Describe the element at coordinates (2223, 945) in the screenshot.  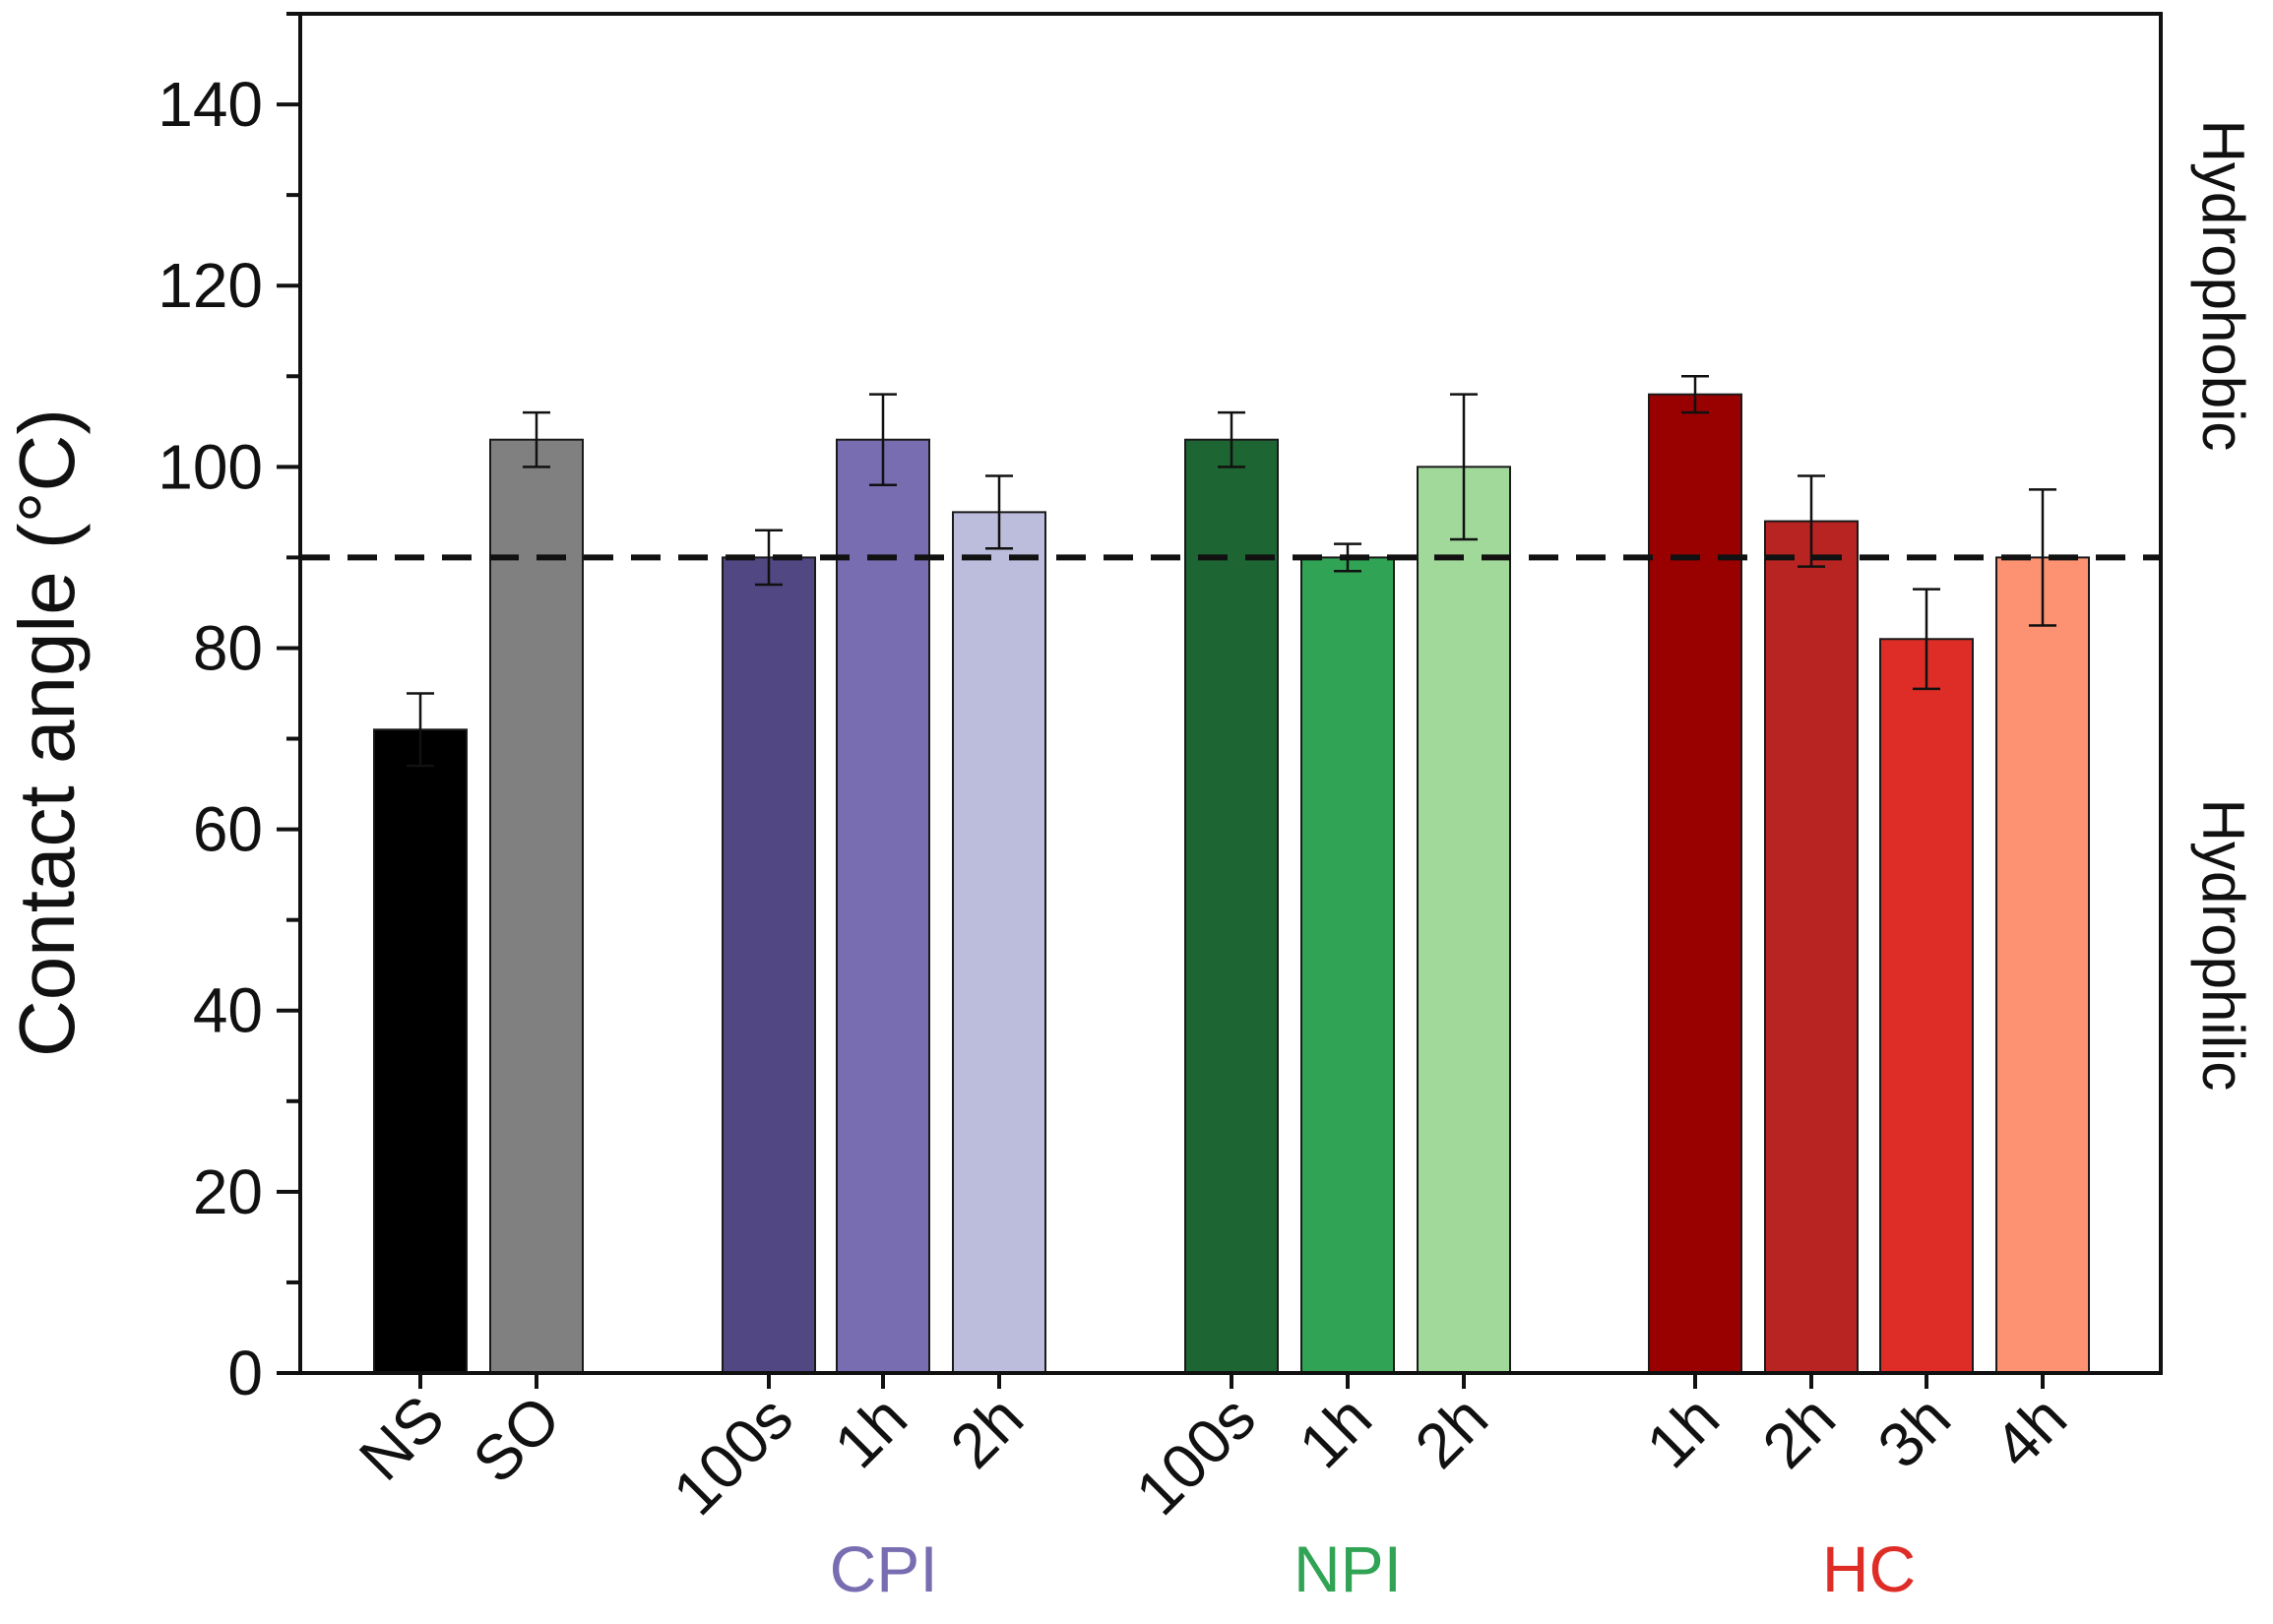
I see `hydrophilic-label: Hydrophilic` at that location.